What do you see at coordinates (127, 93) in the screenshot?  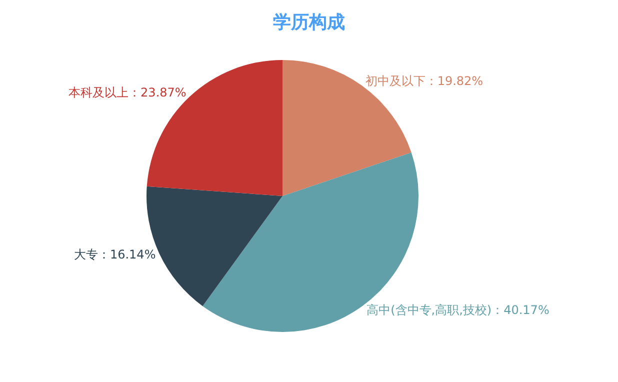 I see `slice-label: 本科及以上：23.87%` at bounding box center [127, 93].